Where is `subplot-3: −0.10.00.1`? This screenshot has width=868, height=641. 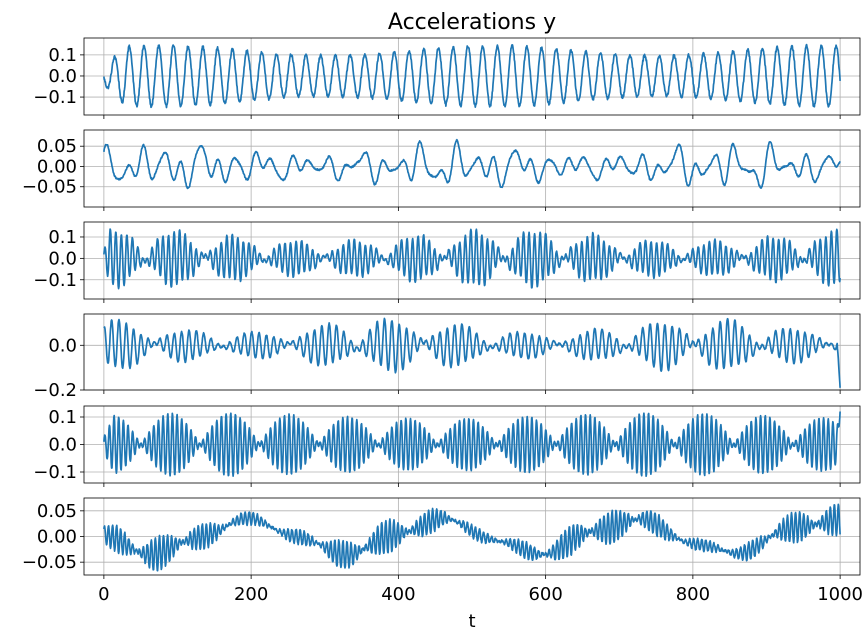
subplot-3: −0.10.00.1 is located at coordinates (447, 262).